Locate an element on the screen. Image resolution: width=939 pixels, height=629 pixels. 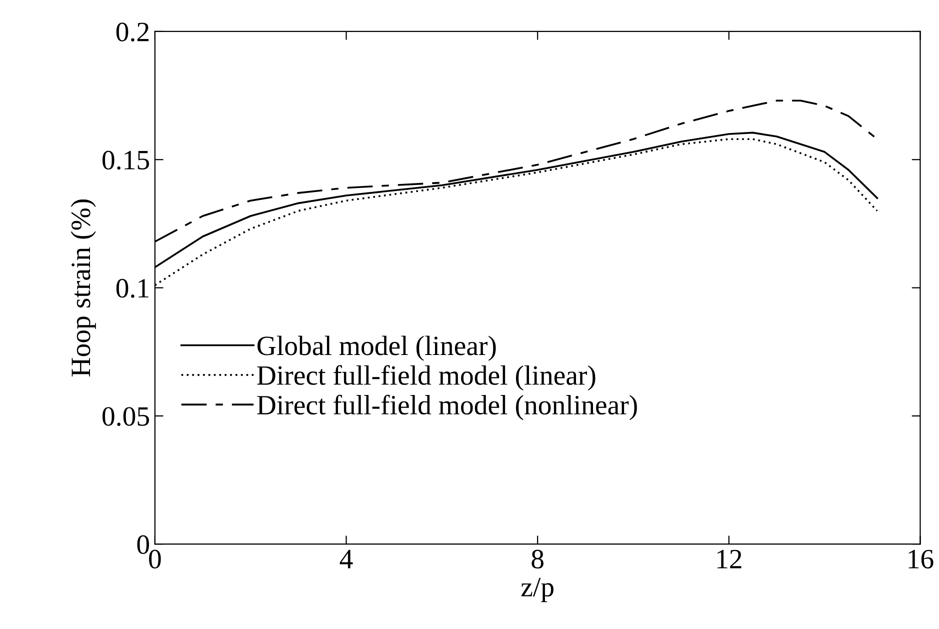
x-tick-label: 12 is located at coordinates (729, 559).